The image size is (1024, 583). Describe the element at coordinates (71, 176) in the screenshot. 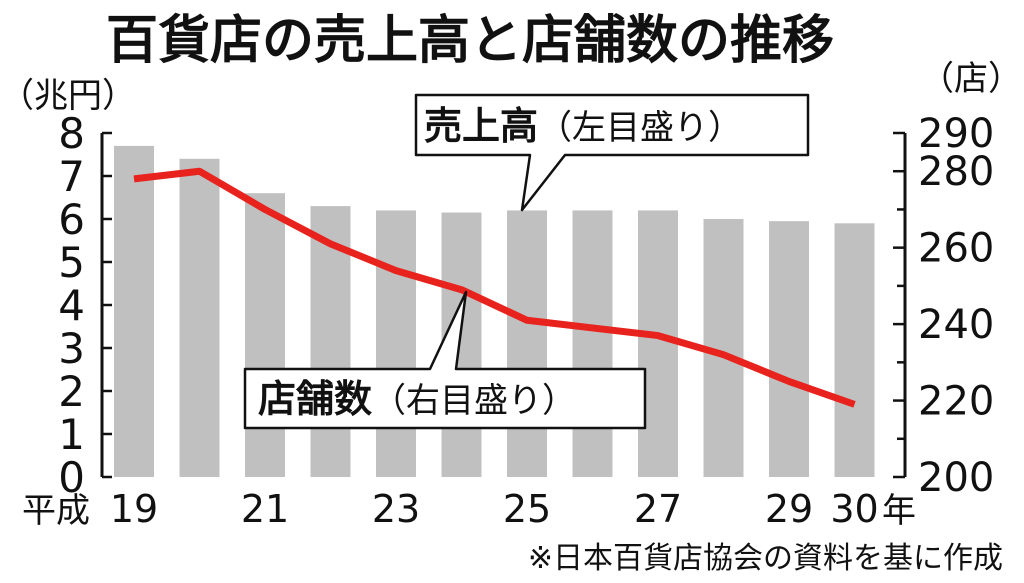

I see `left-axis-tick-label: 7` at that location.